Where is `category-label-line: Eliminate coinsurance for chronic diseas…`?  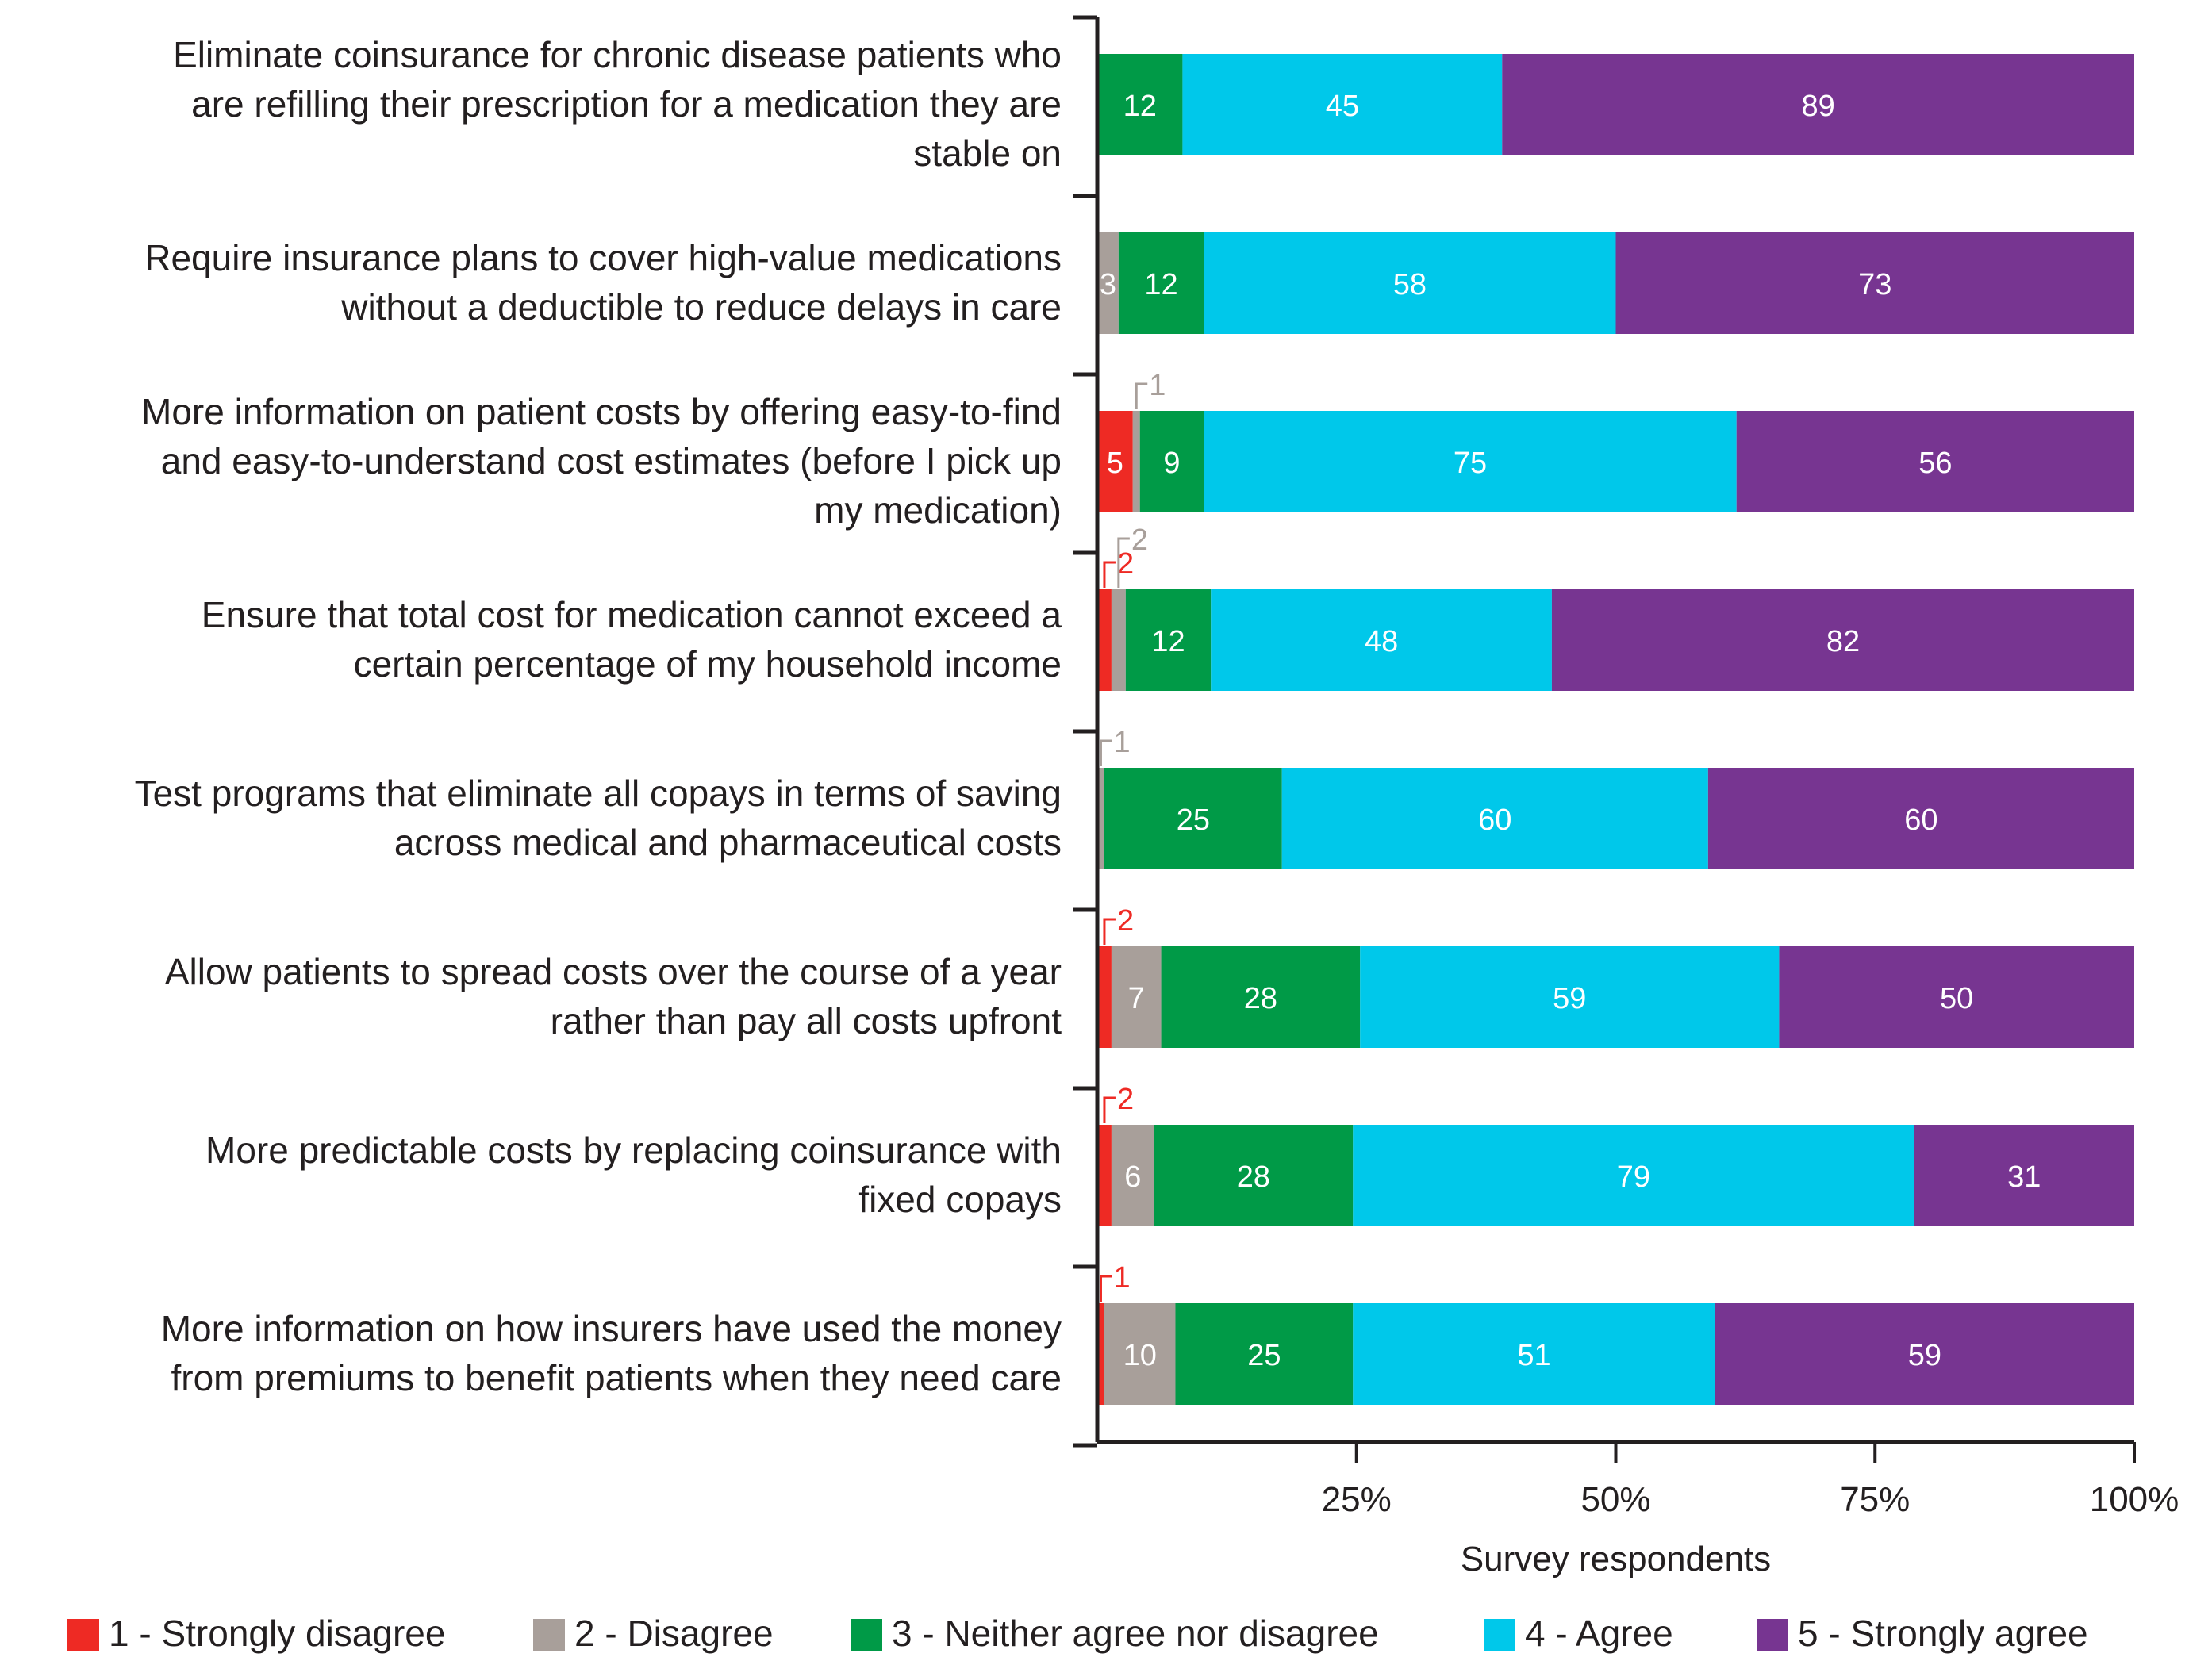
category-label-line: Eliminate coinsurance for chronic diseas… is located at coordinates (617, 54).